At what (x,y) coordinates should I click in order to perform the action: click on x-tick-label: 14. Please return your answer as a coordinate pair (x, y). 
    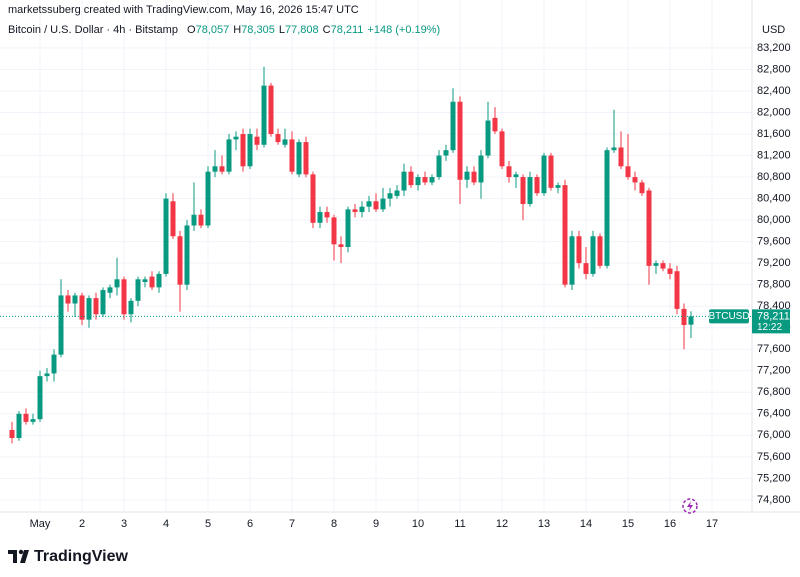
    Looking at the image, I should click on (586, 524).